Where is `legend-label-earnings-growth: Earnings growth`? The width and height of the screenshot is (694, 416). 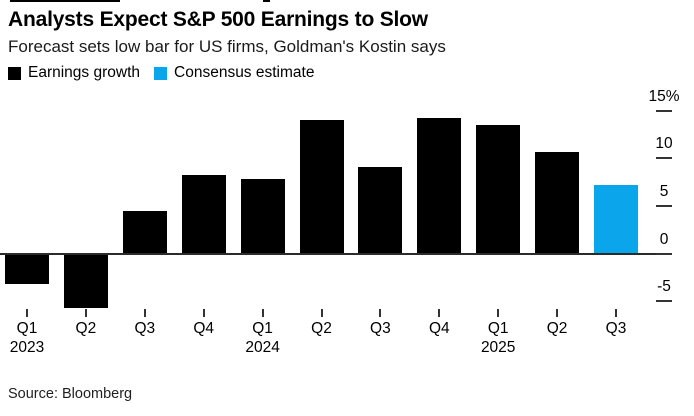 legend-label-earnings-growth: Earnings growth is located at coordinates (84, 72).